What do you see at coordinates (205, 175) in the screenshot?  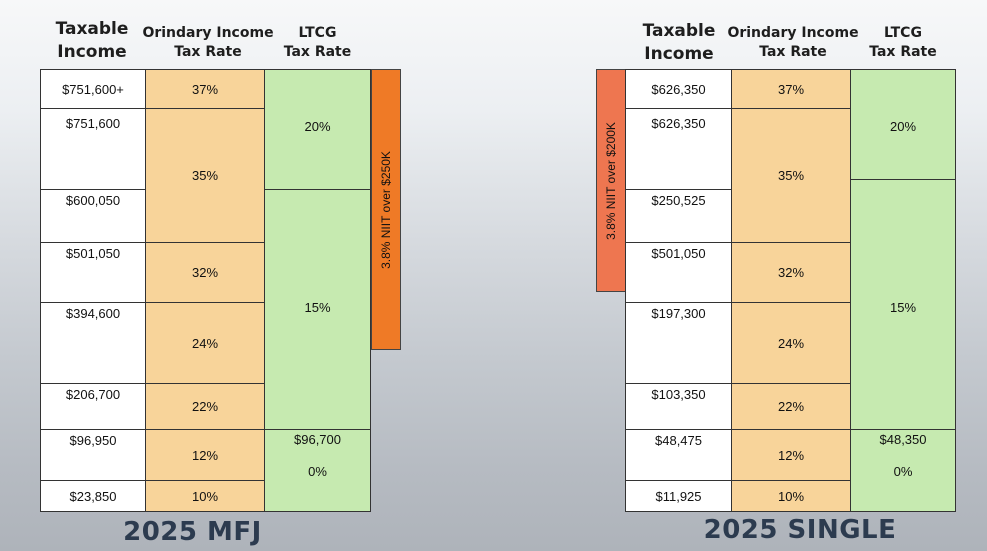 I see `mfj-ordinary-rate: 35%` at bounding box center [205, 175].